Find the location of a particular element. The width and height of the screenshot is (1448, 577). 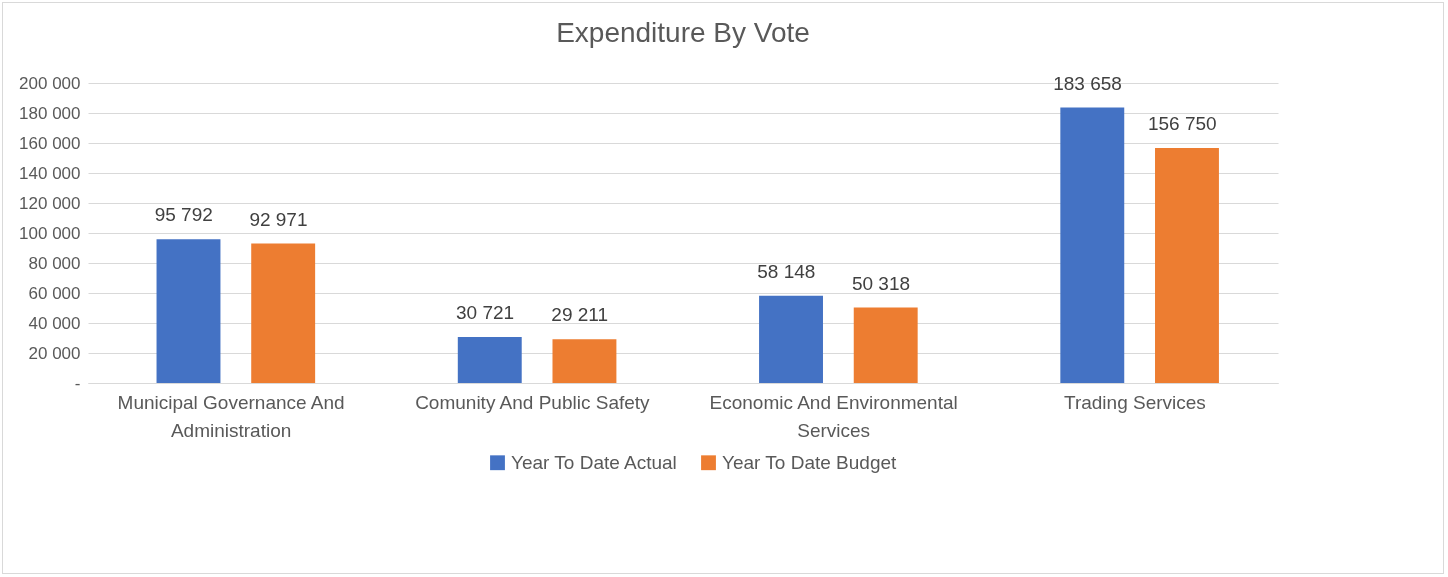

data-label: 95 792 is located at coordinates (183, 215).